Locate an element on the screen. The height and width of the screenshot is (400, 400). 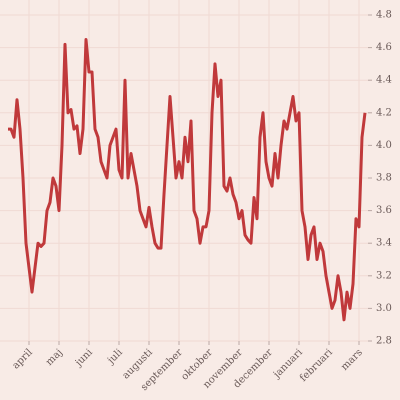
y-tick-label: 4.0 is located at coordinates (384, 145).